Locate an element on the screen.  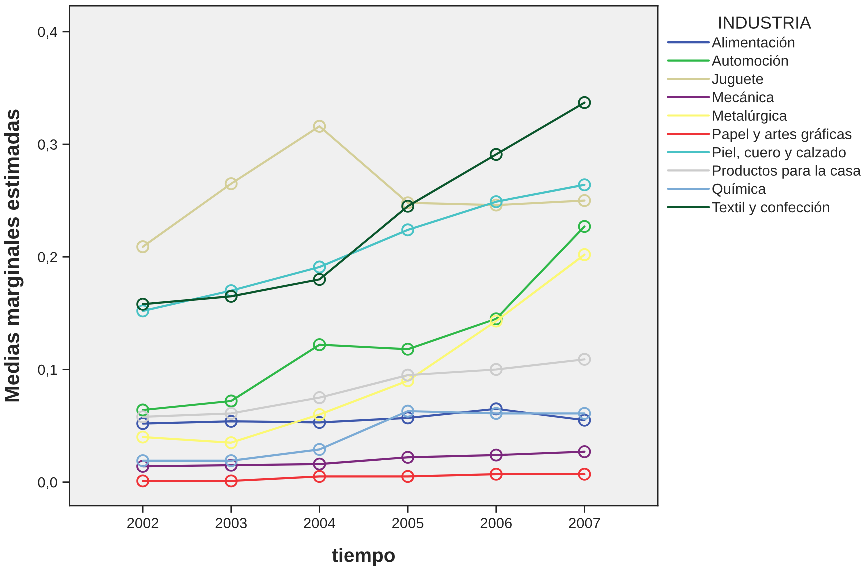
legend-label: Textil y confección is located at coordinates (771, 209).